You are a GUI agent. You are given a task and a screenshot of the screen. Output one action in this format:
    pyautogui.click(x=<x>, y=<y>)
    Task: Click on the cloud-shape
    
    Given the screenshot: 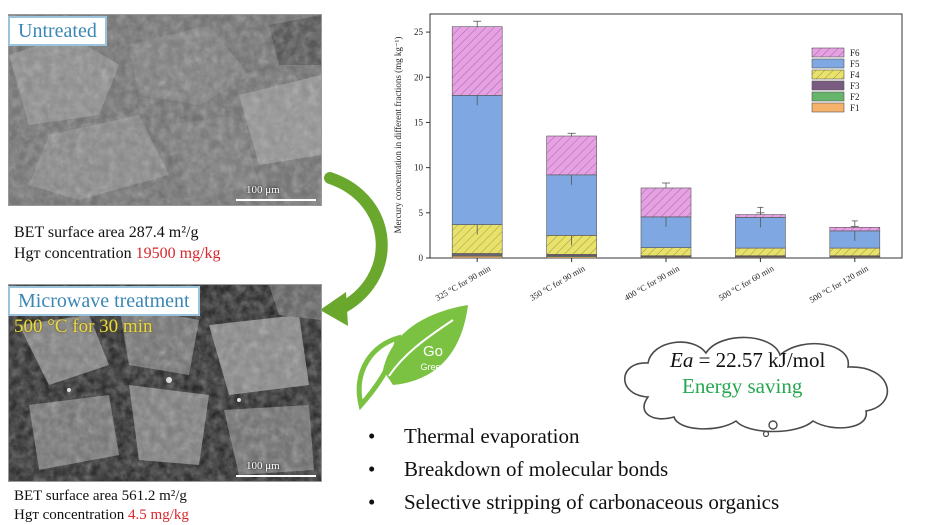 What is the action you would take?
    pyautogui.click(x=756, y=386)
    